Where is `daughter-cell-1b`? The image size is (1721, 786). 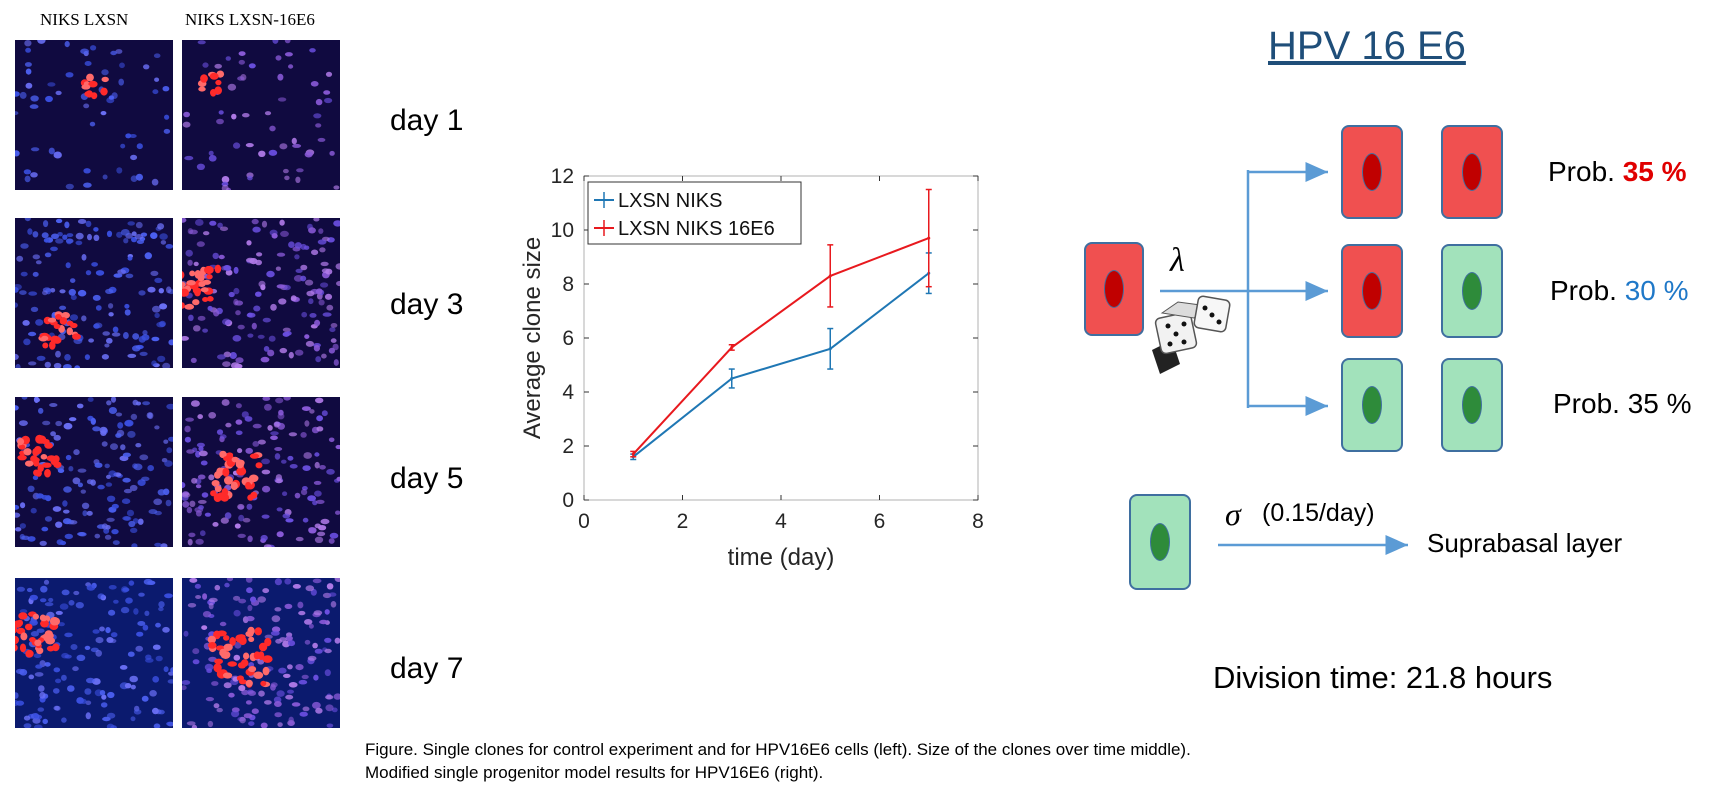
daughter-cell-1b is located at coordinates (1472, 172).